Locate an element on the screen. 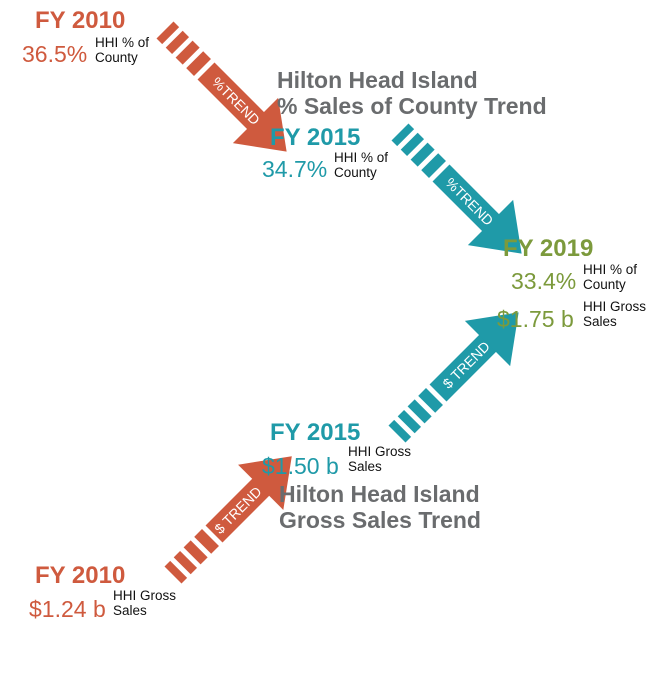  sales-chart-title-line1: Hilton Head Island is located at coordinates (379, 494).